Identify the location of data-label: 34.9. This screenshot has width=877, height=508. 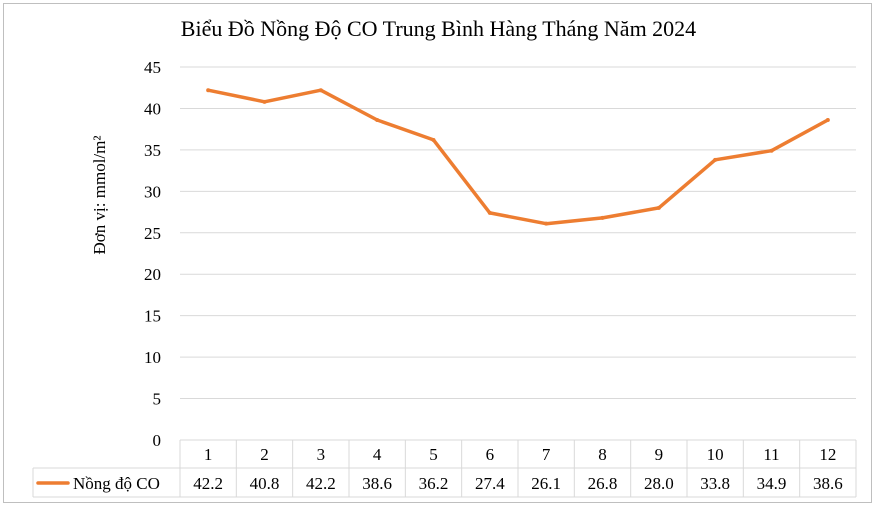
(772, 483).